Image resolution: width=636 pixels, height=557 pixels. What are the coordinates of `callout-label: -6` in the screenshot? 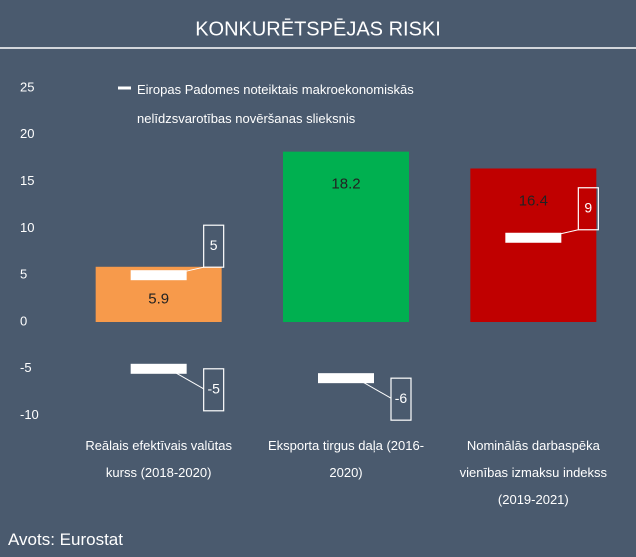 It's located at (401, 398).